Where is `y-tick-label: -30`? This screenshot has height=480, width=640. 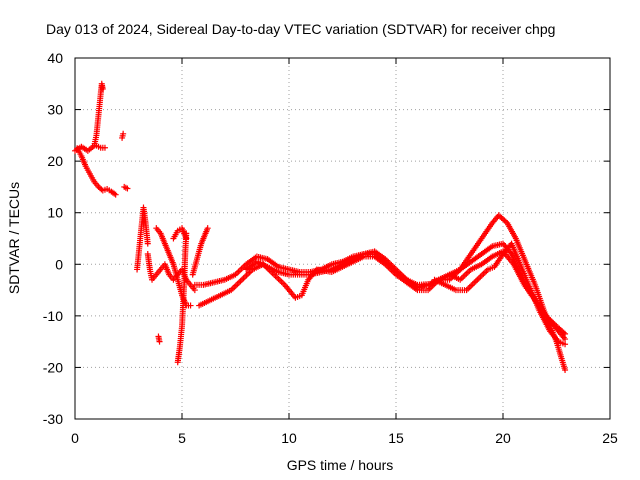
y-tick-label: -30 is located at coordinates (53, 419).